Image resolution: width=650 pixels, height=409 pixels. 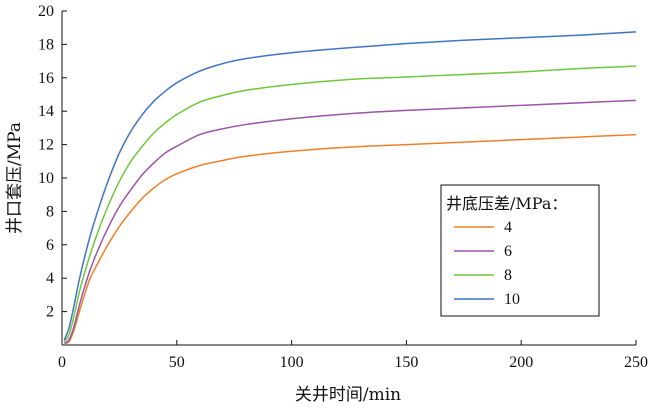 I want to click on y-tick-label: 4, so click(x=50, y=278).